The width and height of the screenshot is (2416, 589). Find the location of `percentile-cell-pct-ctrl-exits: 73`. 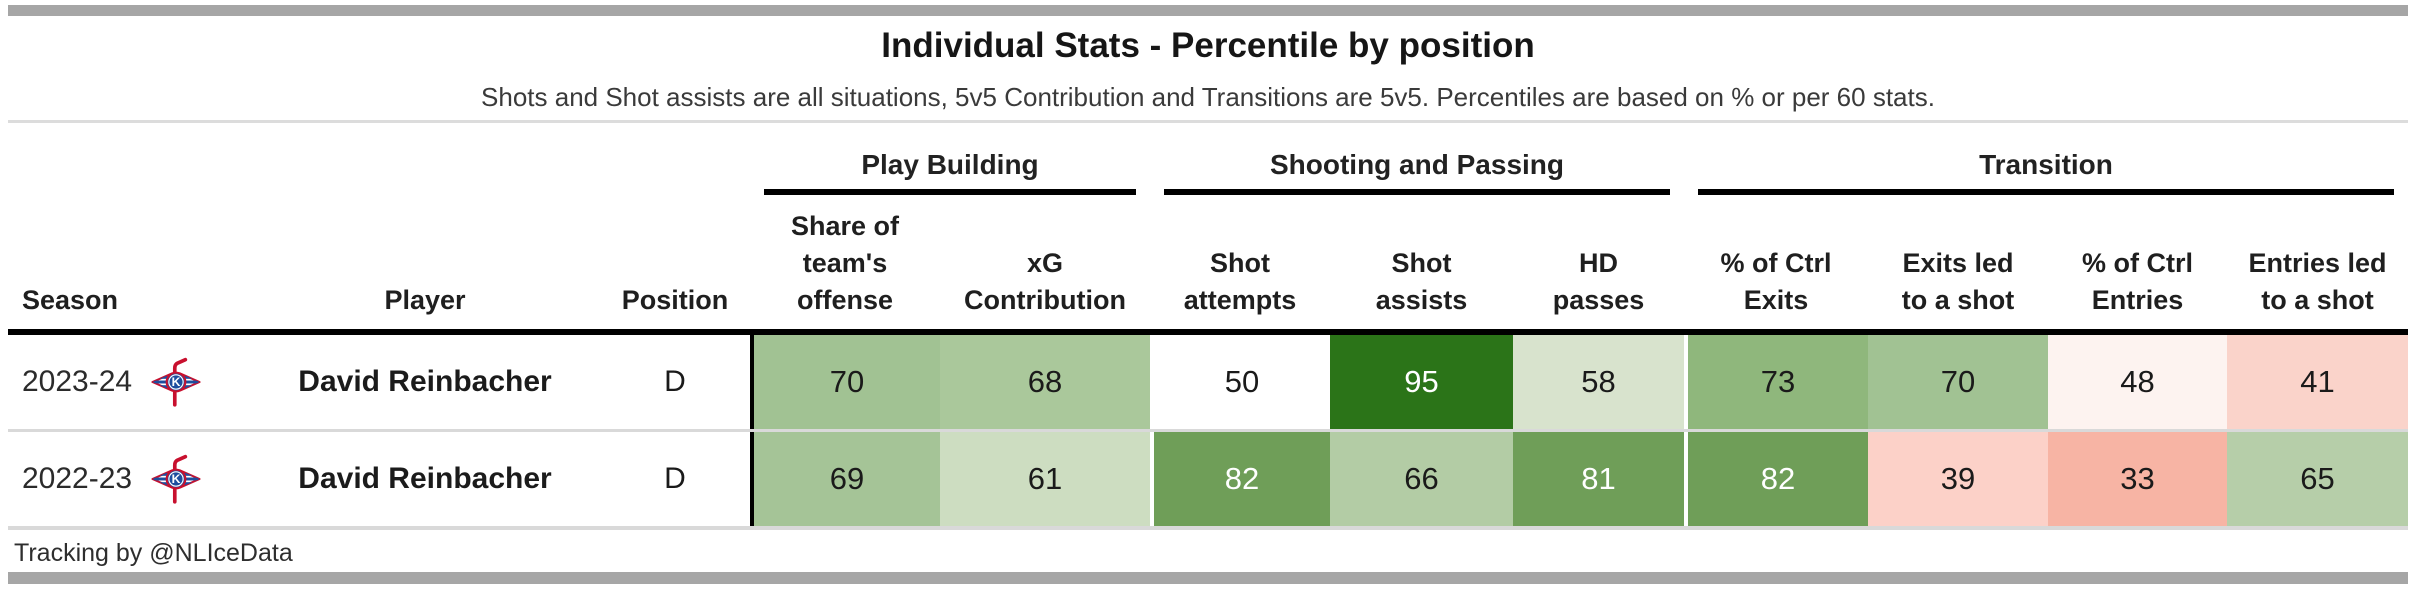

percentile-cell-pct-ctrl-exits: 73 is located at coordinates (1776, 382).